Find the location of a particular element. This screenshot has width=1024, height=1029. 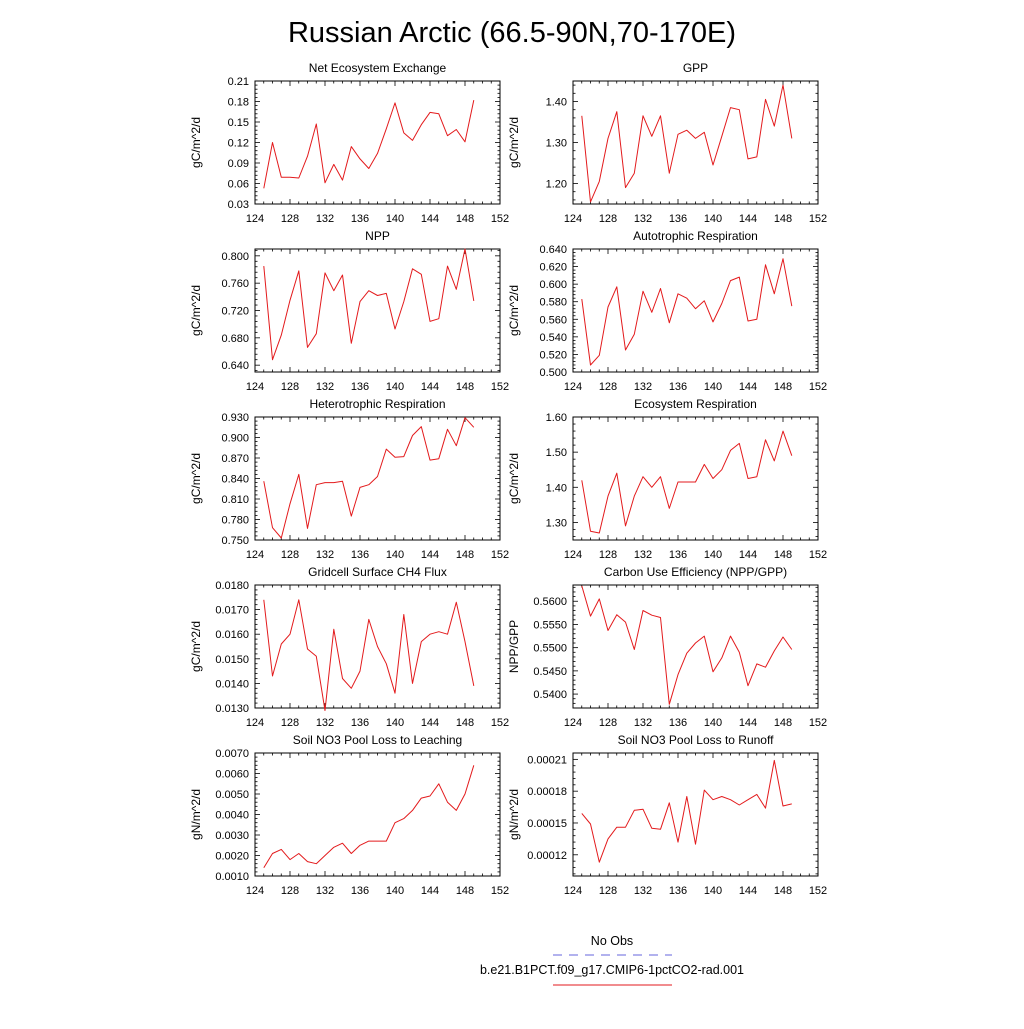

y-tick-label: 0.5600 is located at coordinates (550, 602).